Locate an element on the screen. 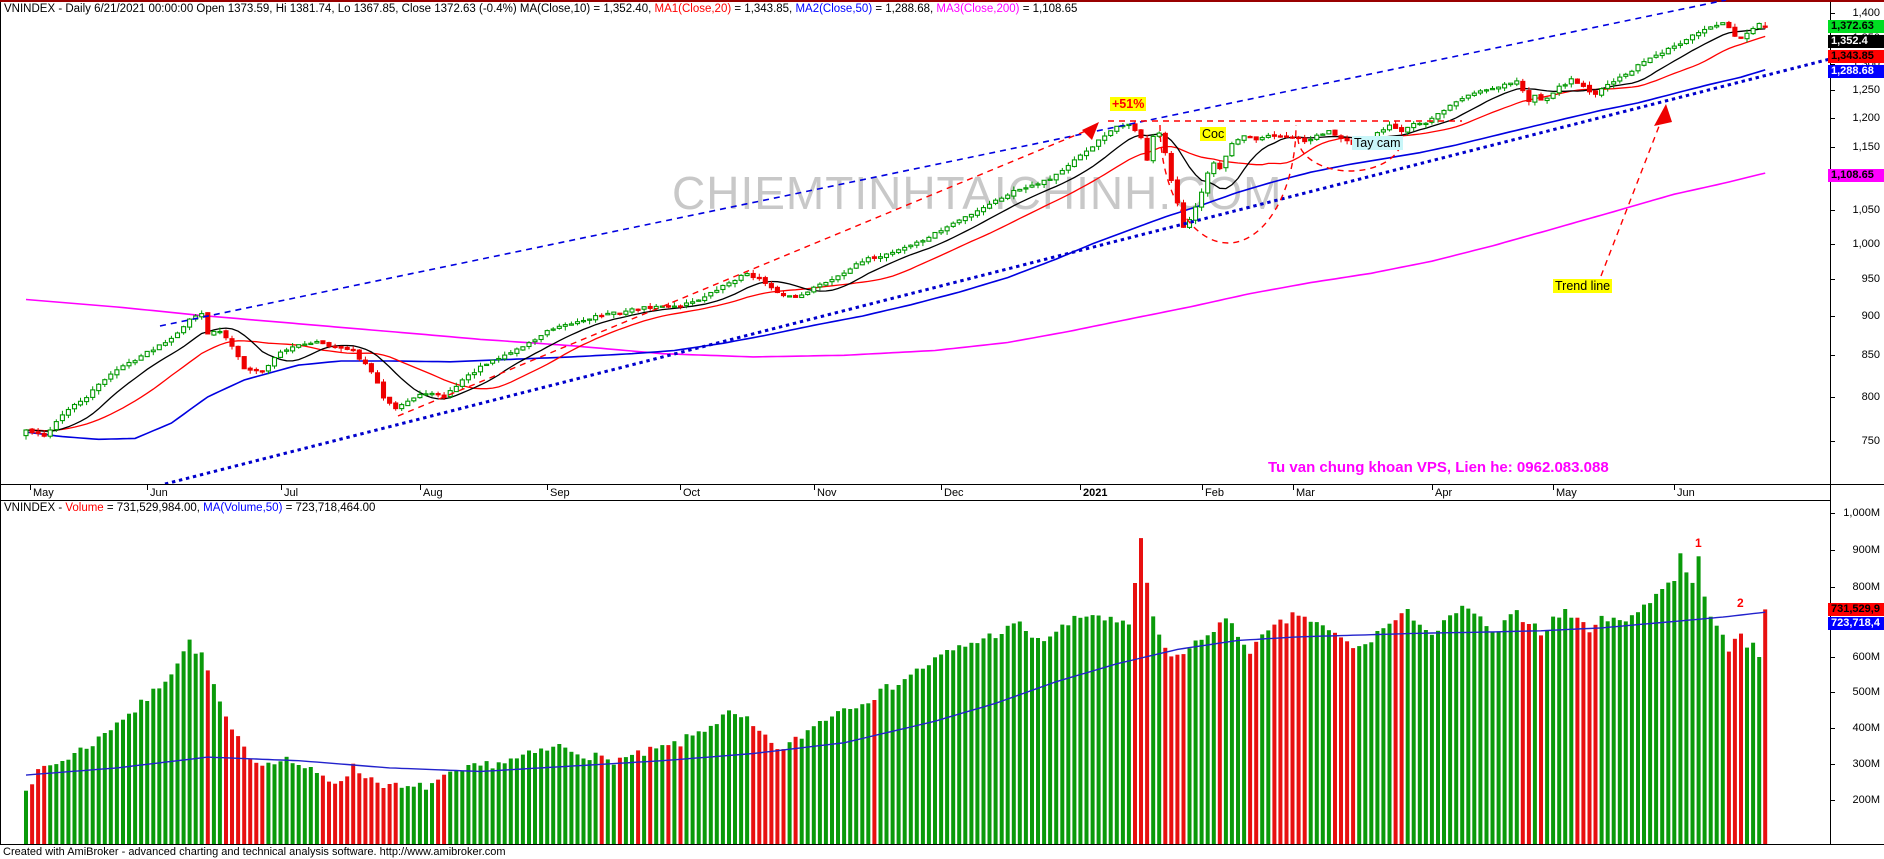  volume-axis-label: 500M is located at coordinates (1866, 692).